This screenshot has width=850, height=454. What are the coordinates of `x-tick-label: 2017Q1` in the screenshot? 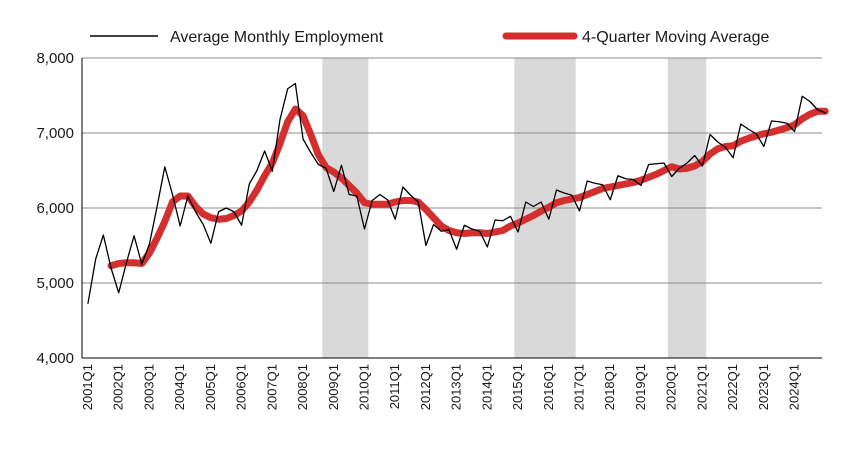 It's located at (579, 387).